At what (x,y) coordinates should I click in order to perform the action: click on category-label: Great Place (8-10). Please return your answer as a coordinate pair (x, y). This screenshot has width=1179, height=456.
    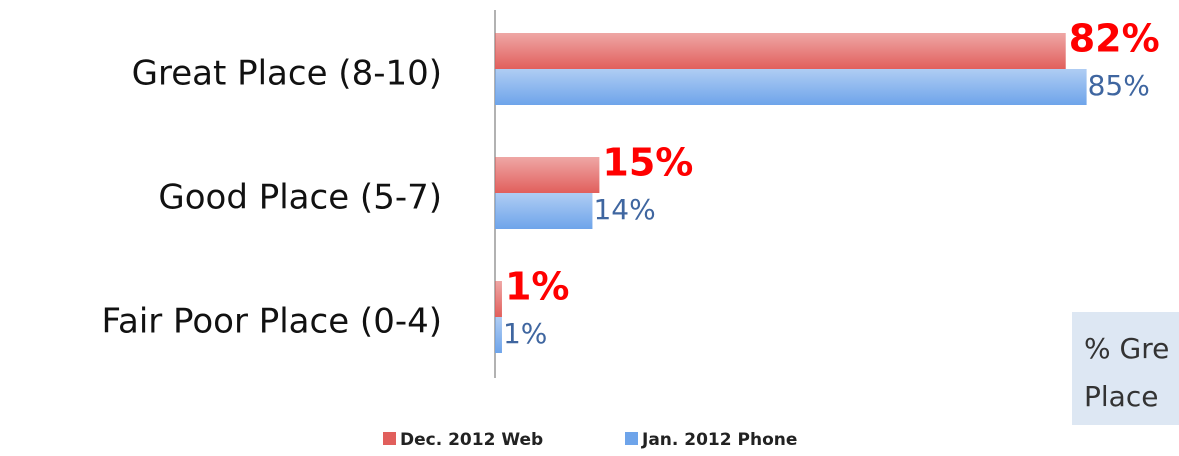
    Looking at the image, I should click on (287, 74).